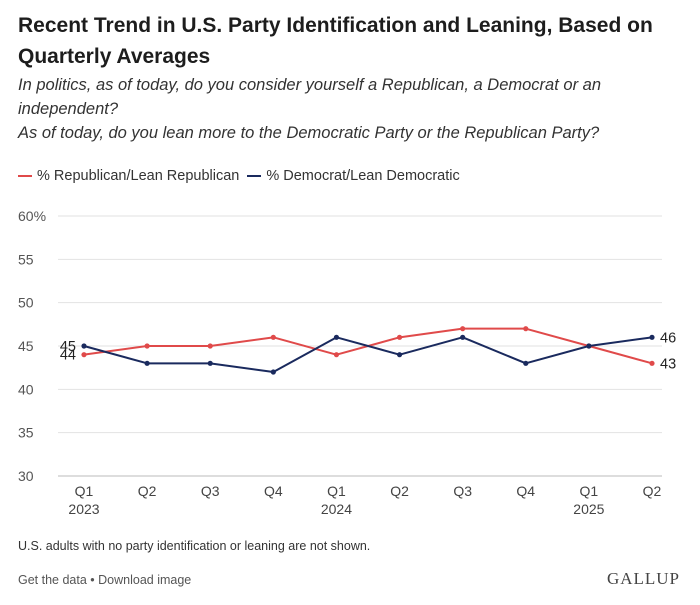 Image resolution: width=700 pixels, height=605 pixels. What do you see at coordinates (68, 347) in the screenshot?
I see `series-start-label: 45` at bounding box center [68, 347].